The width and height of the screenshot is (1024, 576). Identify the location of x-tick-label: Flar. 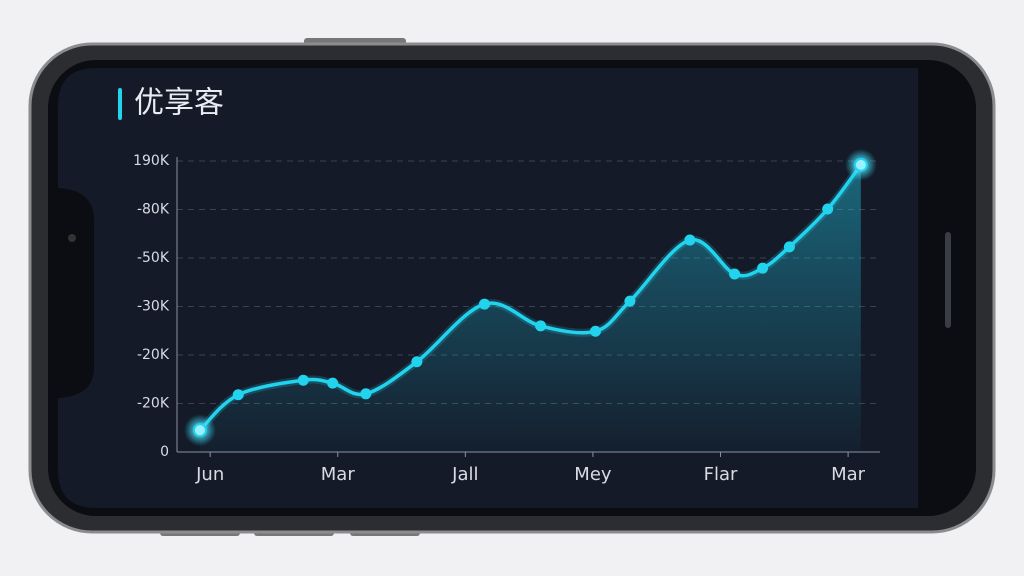
(721, 474).